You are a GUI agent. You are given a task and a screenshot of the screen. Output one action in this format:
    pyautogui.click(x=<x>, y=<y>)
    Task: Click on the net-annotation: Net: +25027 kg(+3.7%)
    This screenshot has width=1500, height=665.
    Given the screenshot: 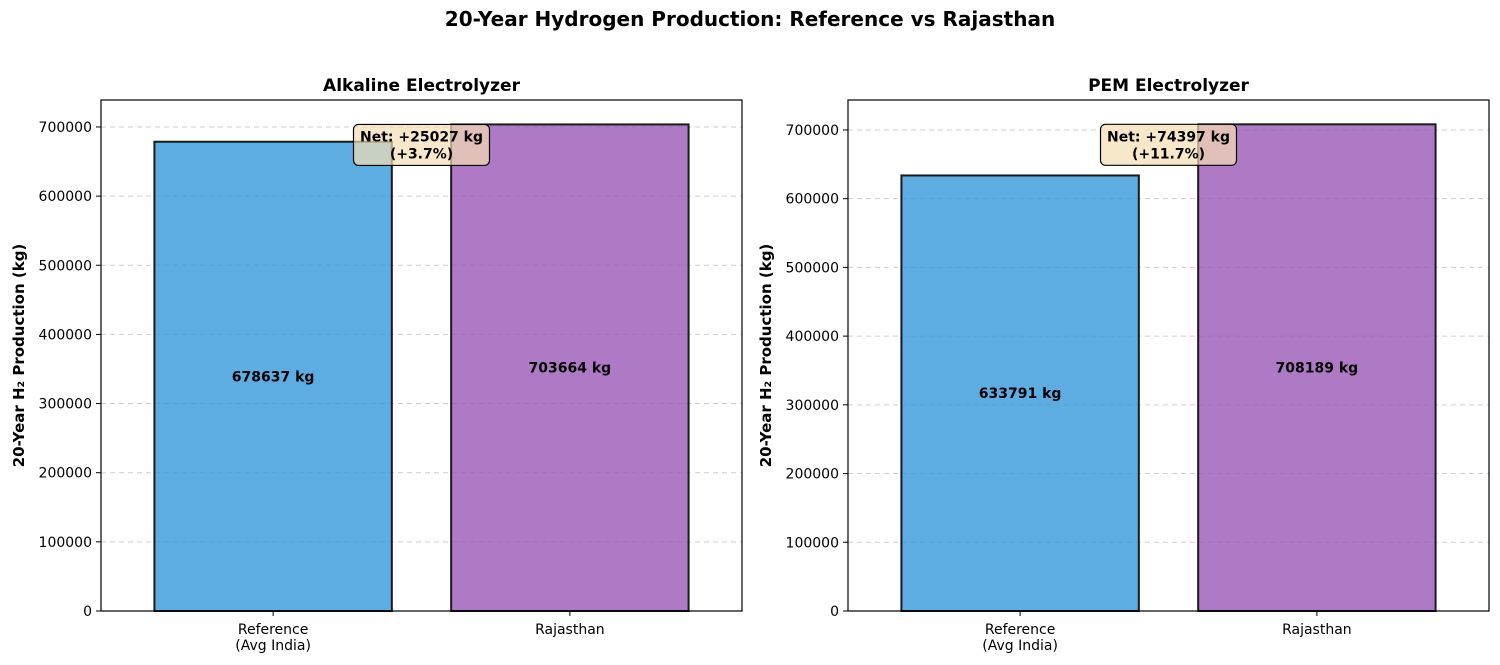 What is the action you would take?
    pyautogui.click(x=421, y=145)
    